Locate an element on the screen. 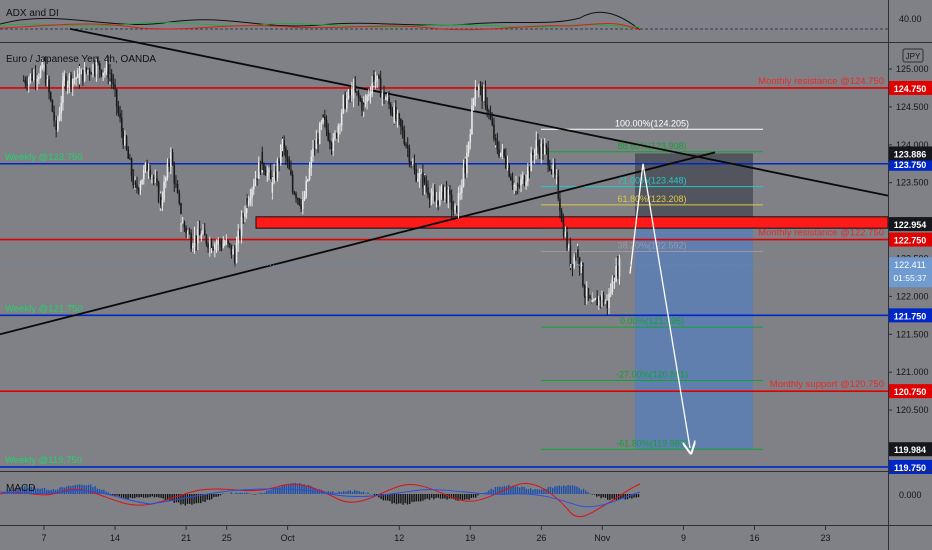 The width and height of the screenshot is (932, 550). di-minus-line is located at coordinates (320, 27).